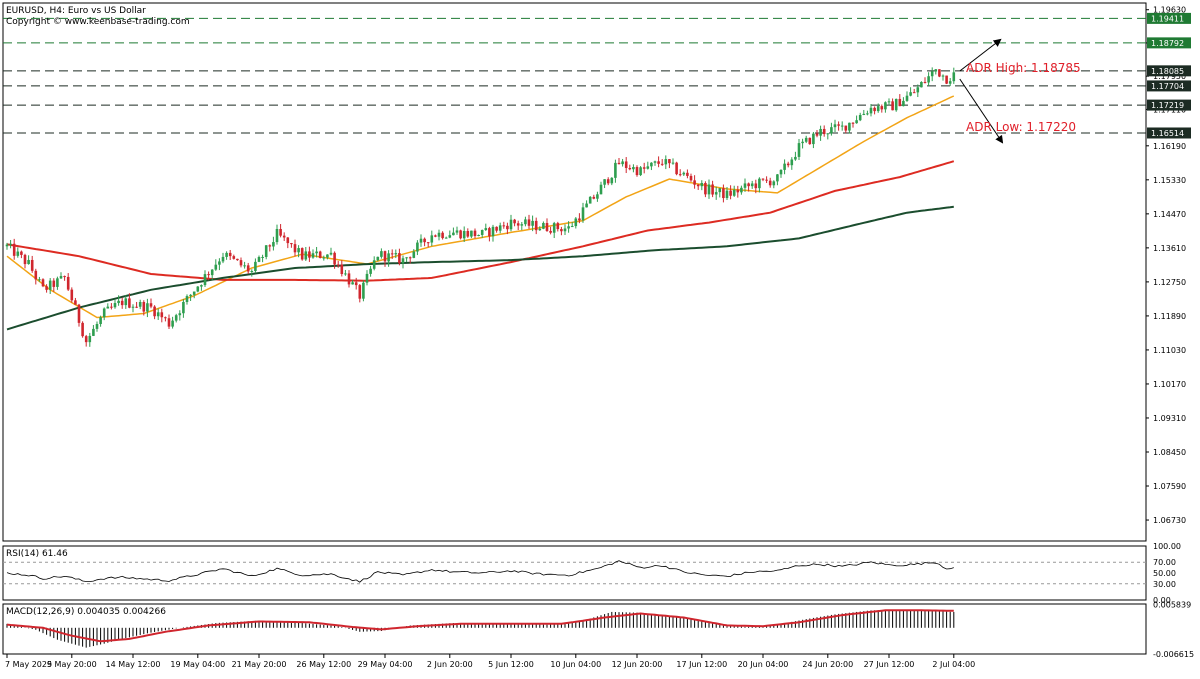  What do you see at coordinates (480, 626) in the screenshot?
I see `macd-signal-line` at bounding box center [480, 626].